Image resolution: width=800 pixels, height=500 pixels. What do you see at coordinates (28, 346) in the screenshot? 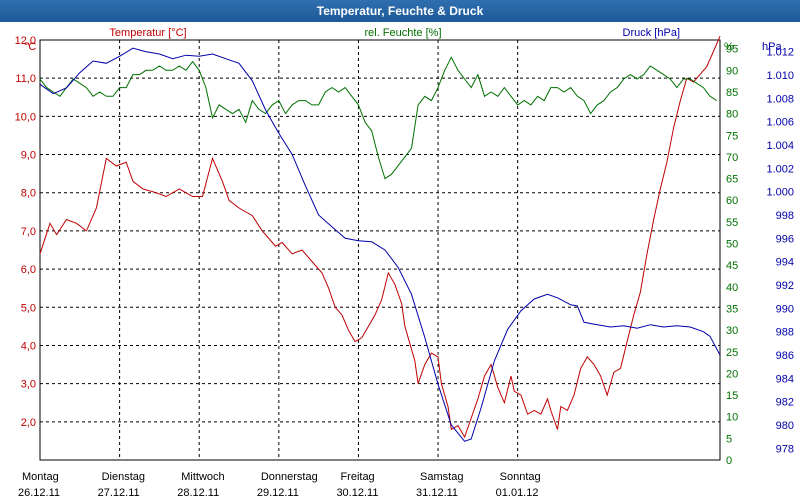
I see `temp-tick-label: 4,0` at bounding box center [28, 346].